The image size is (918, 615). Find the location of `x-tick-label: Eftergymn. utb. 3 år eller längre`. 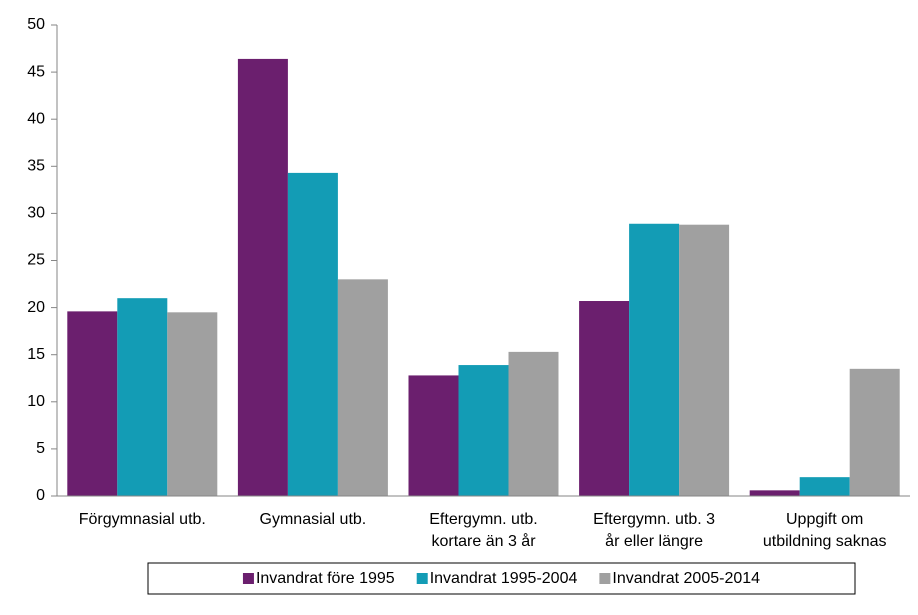

x-tick-label: Eftergymn. utb. 3 år eller längre is located at coordinates (654, 530).